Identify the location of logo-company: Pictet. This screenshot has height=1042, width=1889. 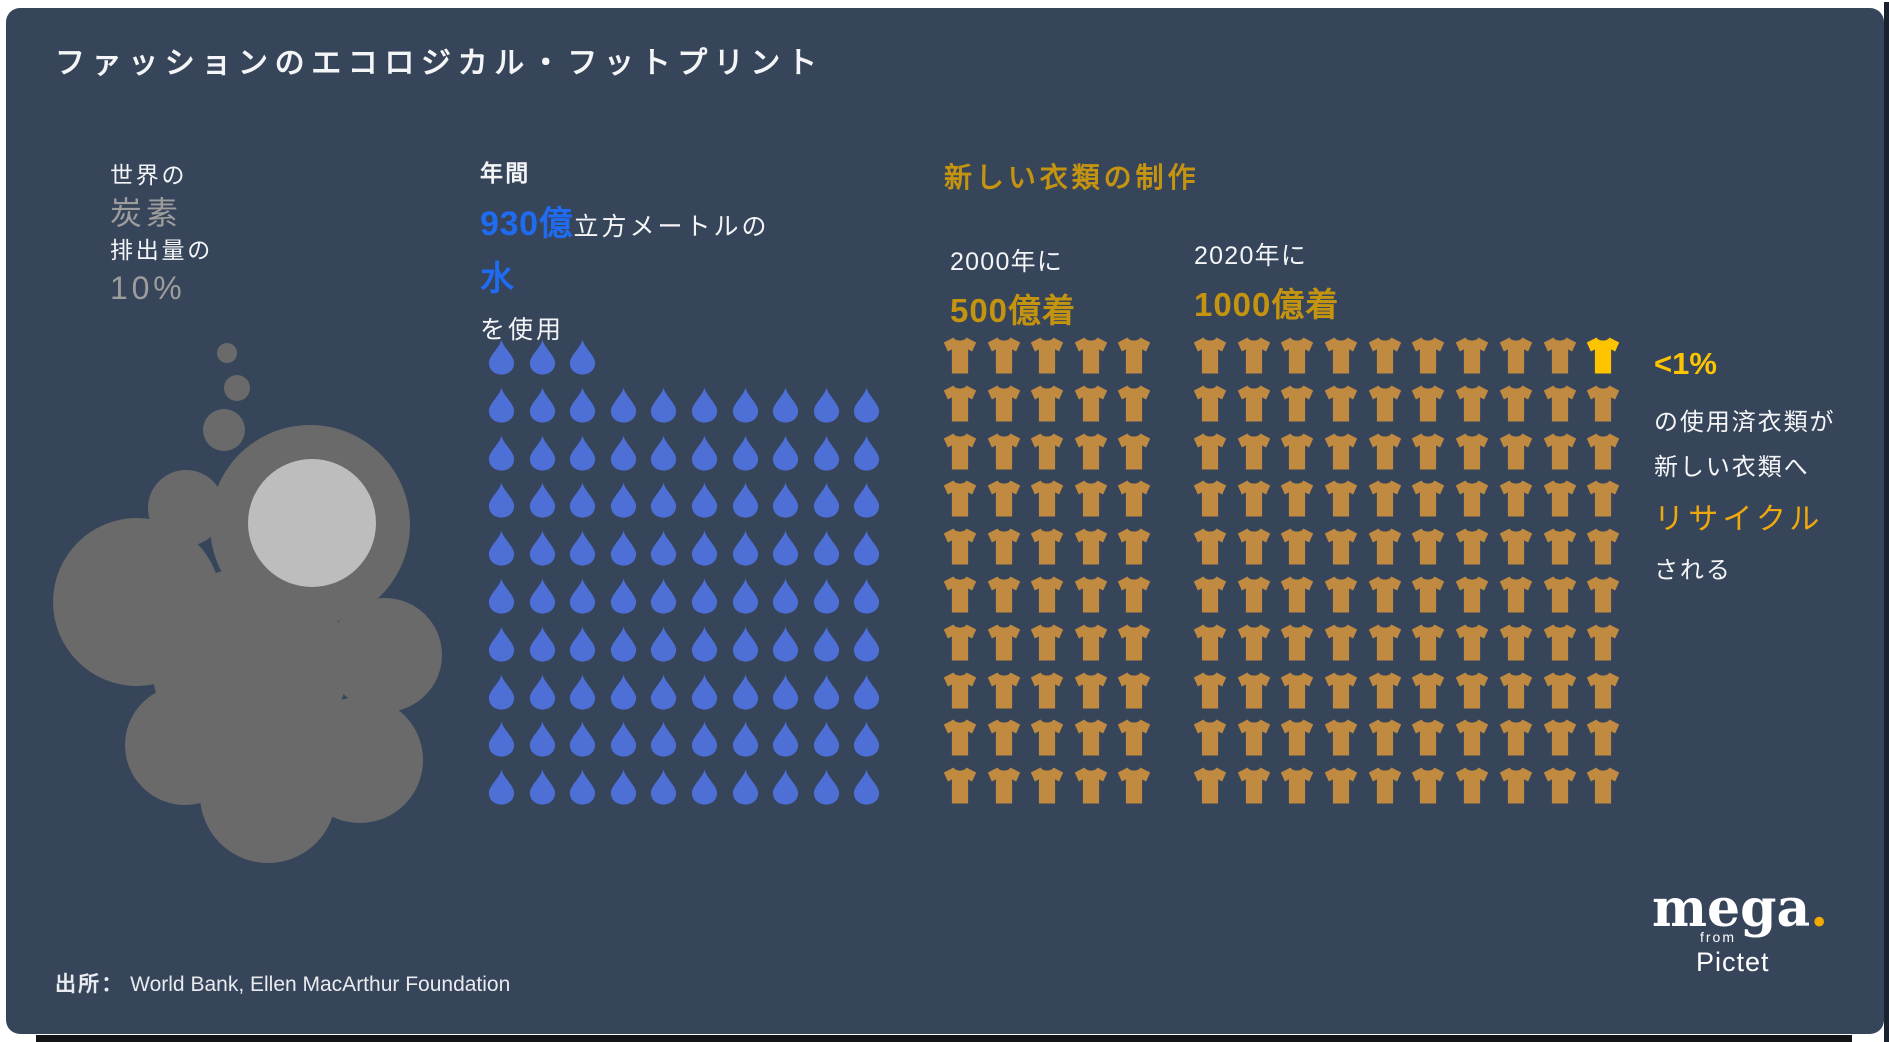
(1733, 962).